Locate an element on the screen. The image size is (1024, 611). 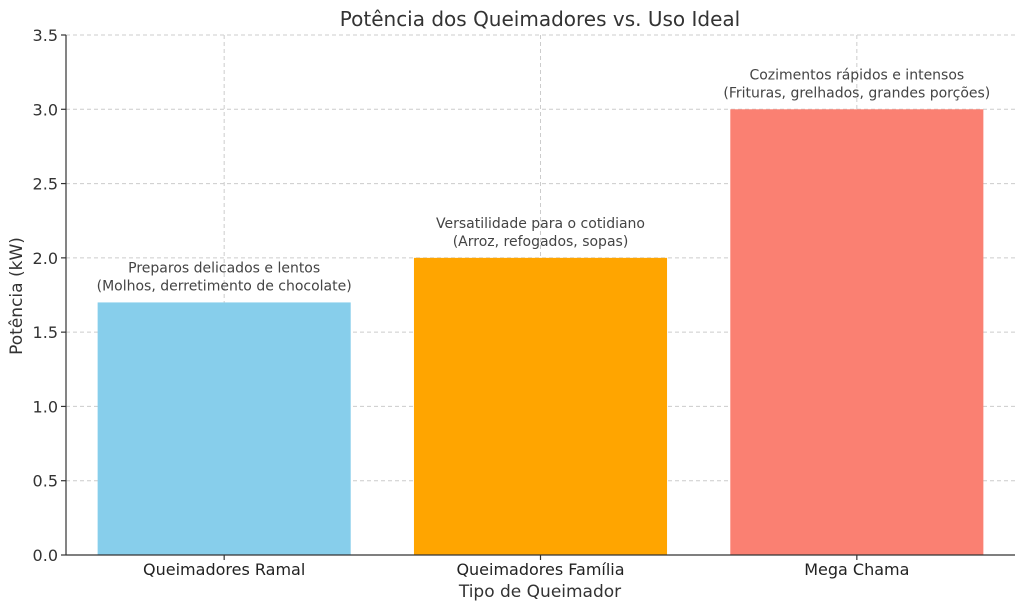
y-tick-label: 0.0 is located at coordinates (45, 555).